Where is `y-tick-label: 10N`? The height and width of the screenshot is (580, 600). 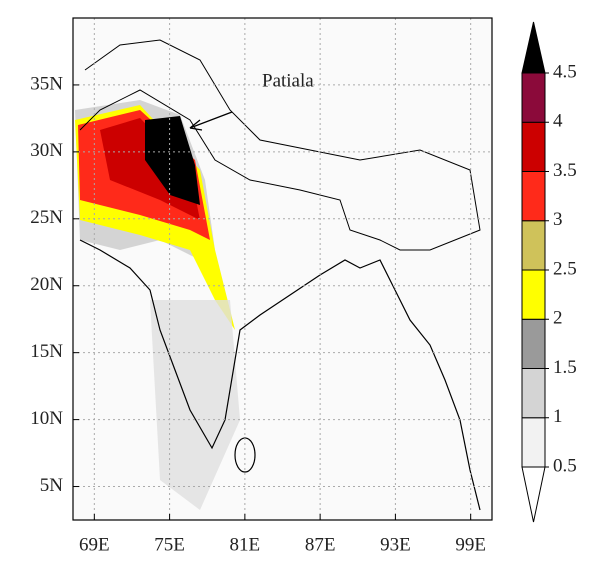 y-tick-label: 10N is located at coordinates (46, 418).